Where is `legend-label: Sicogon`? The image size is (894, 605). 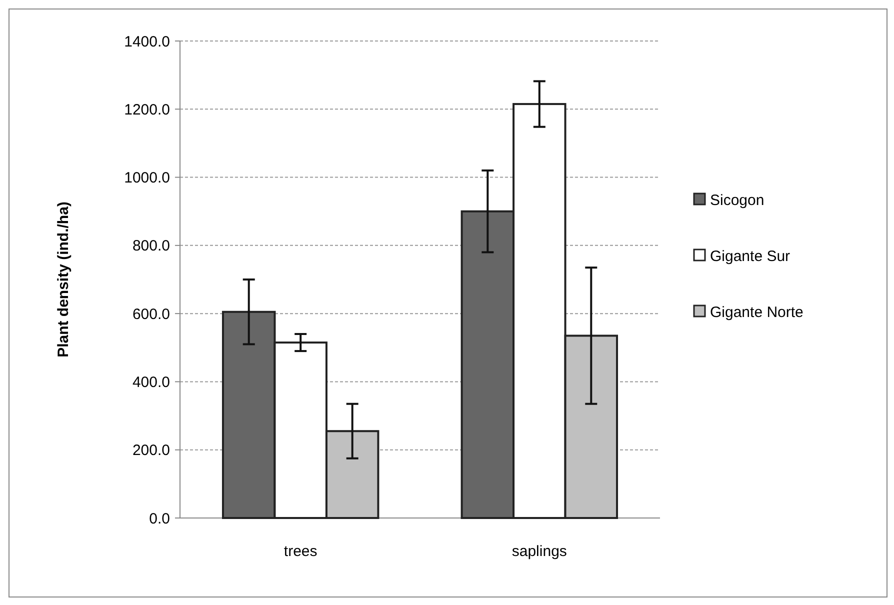 legend-label: Sicogon is located at coordinates (737, 200).